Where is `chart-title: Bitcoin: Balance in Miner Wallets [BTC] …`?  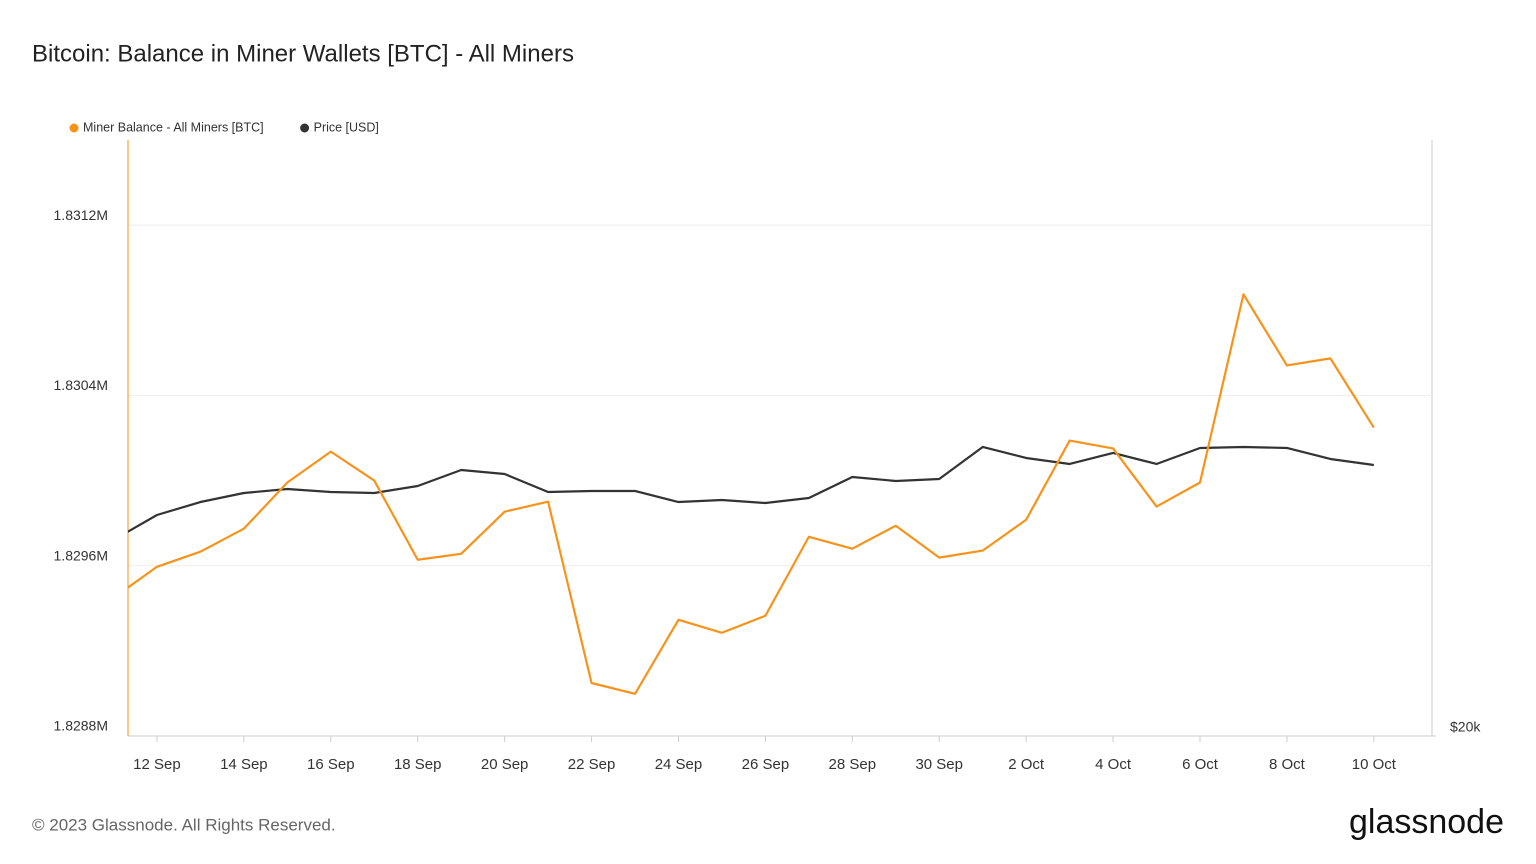
chart-title: Bitcoin: Balance in Miner Wallets [BTC] … is located at coordinates (303, 53).